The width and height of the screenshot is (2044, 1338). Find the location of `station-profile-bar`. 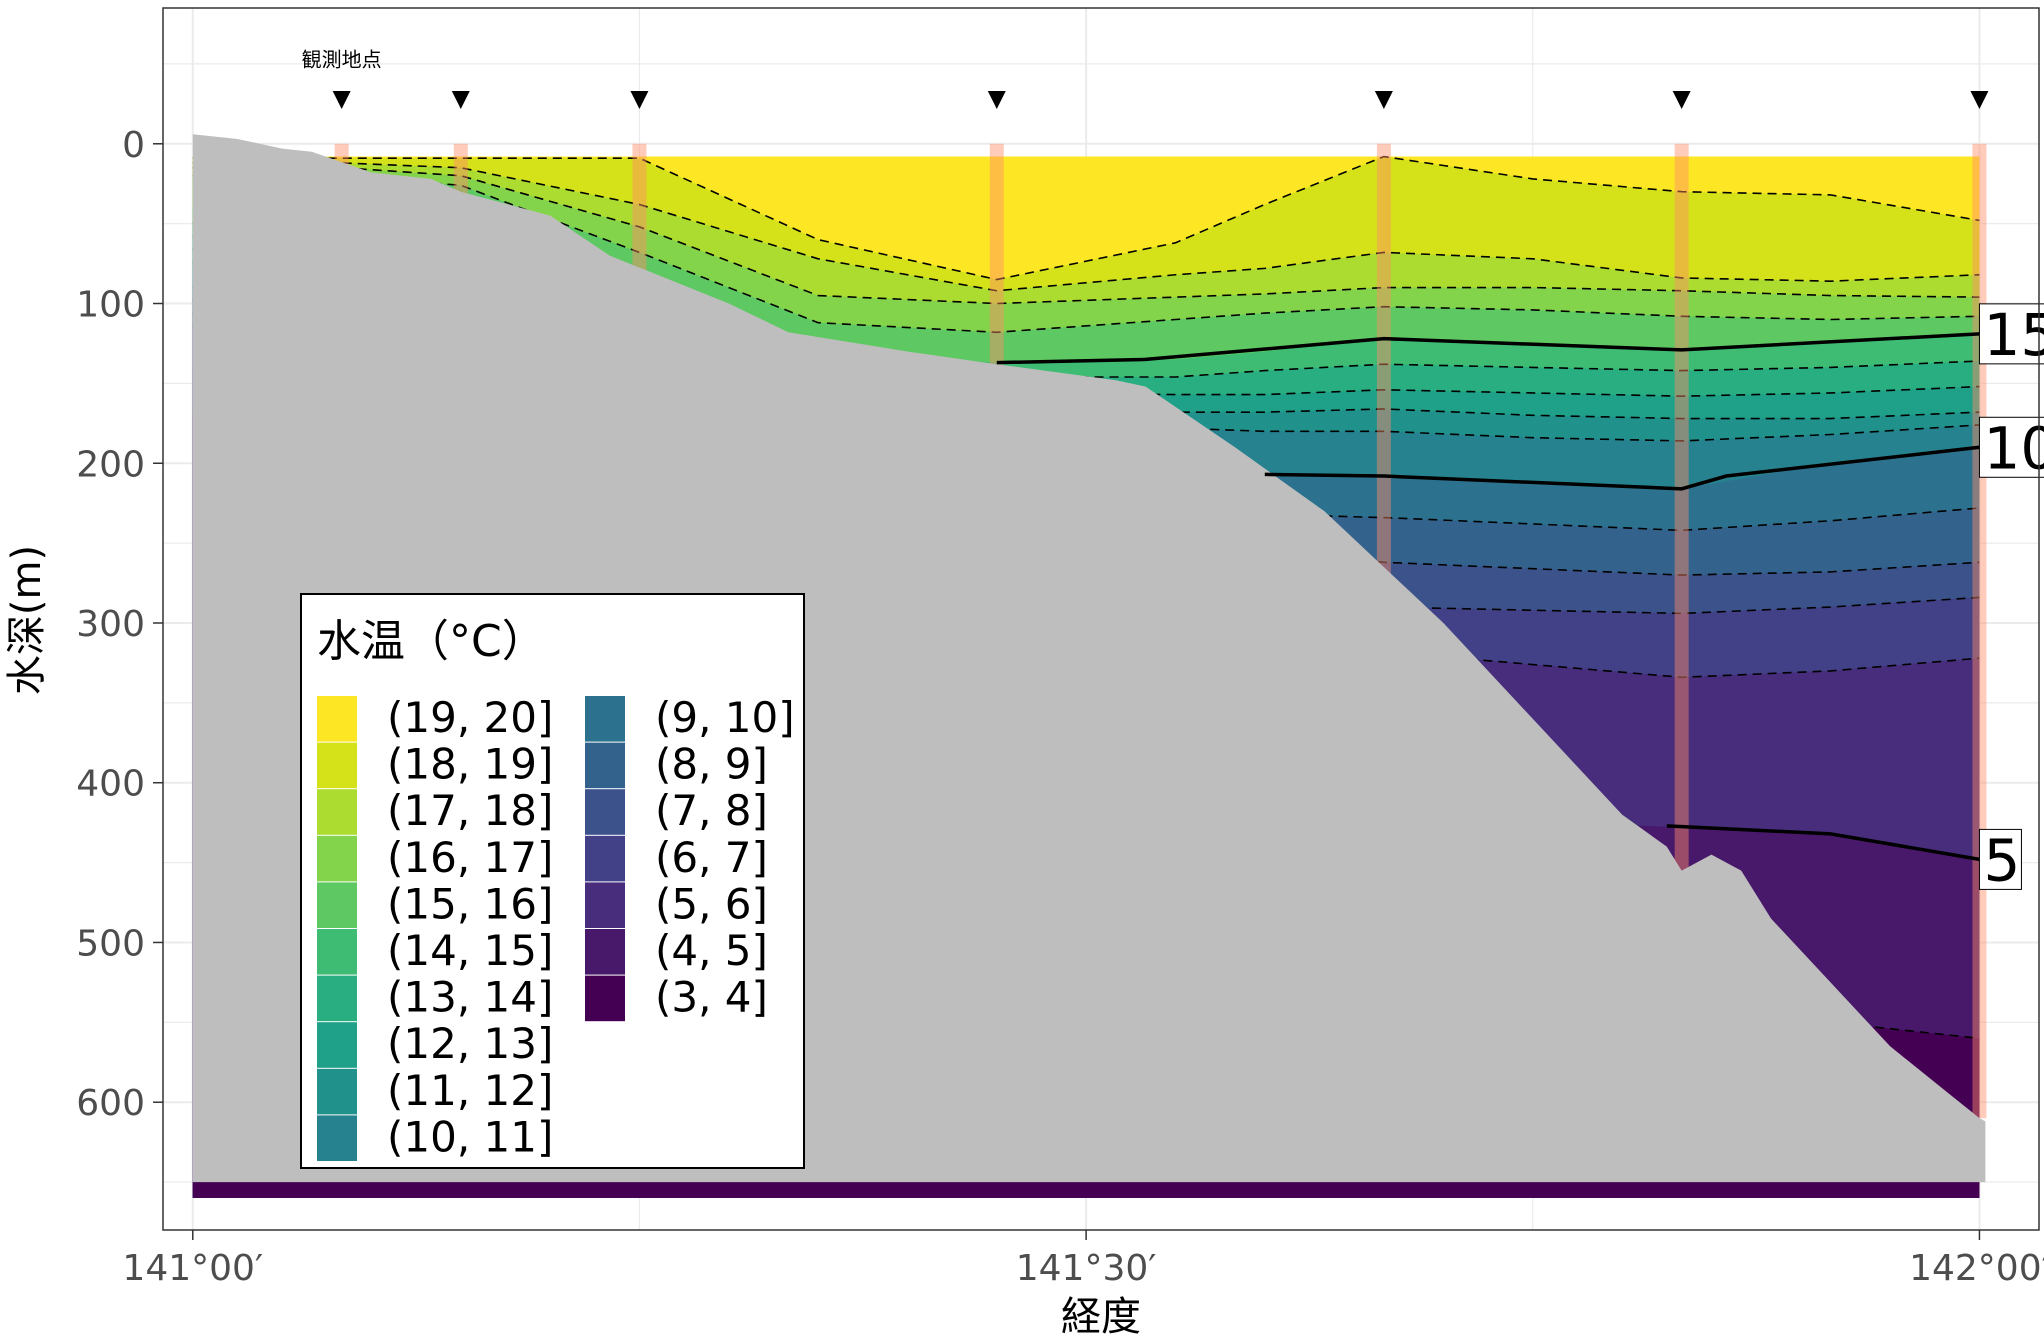

station-profile-bar is located at coordinates (1979, 631).